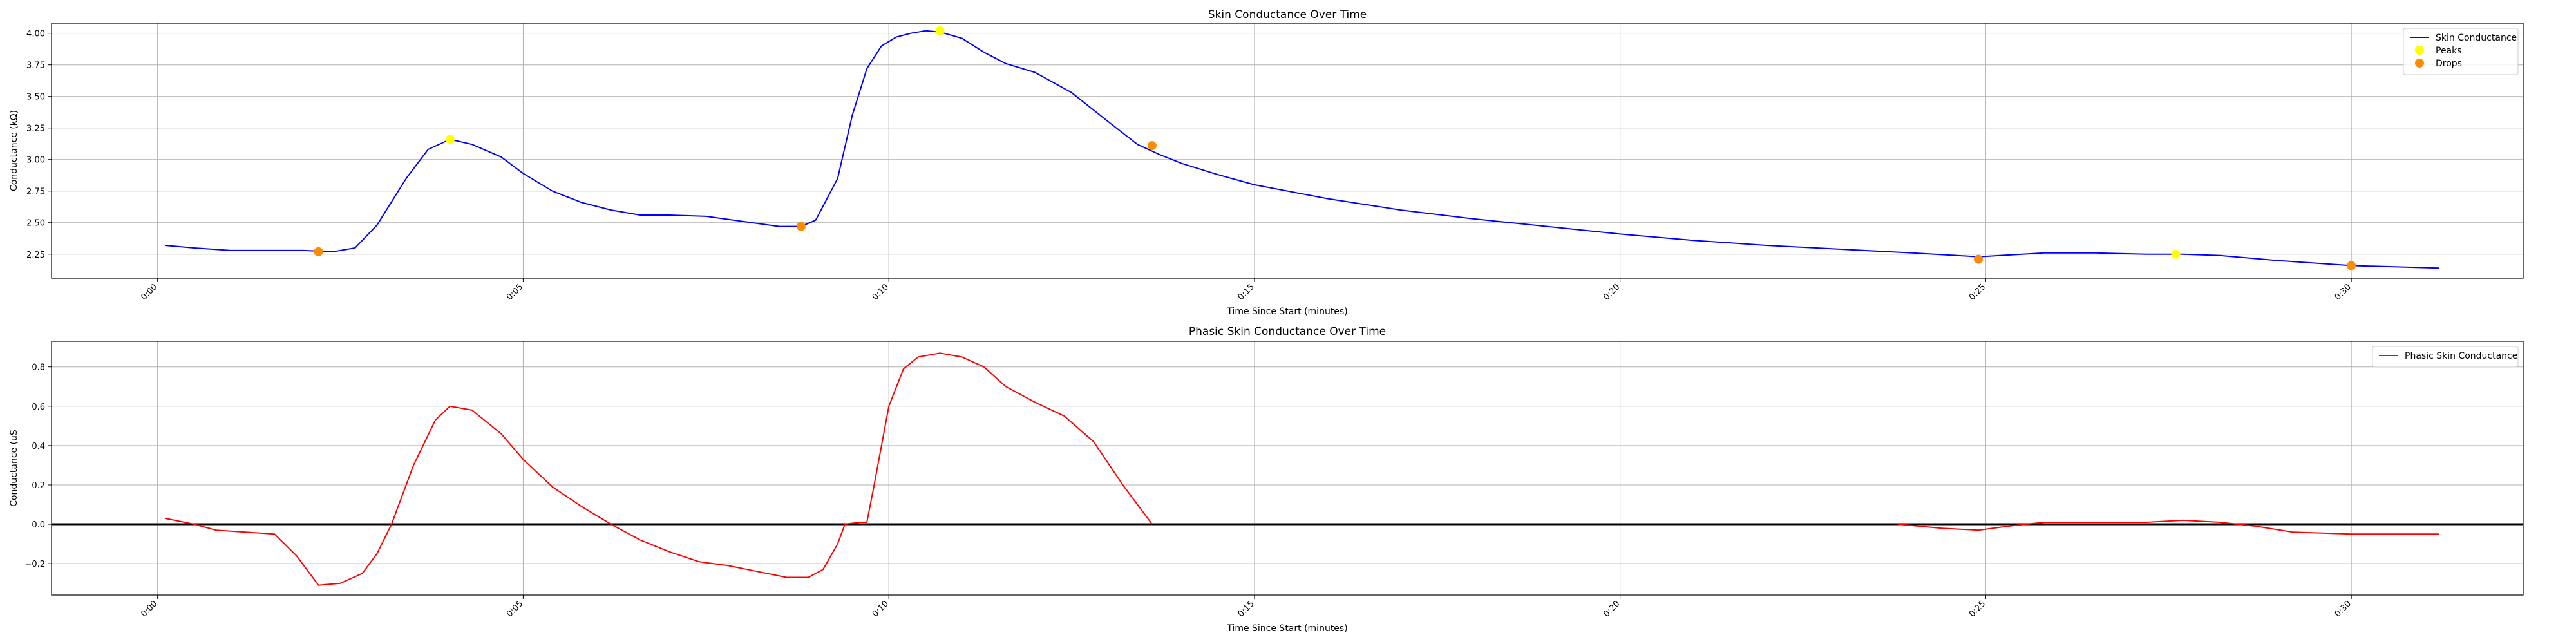  I want to click on y-tick-label: 0.0, so click(38, 525).